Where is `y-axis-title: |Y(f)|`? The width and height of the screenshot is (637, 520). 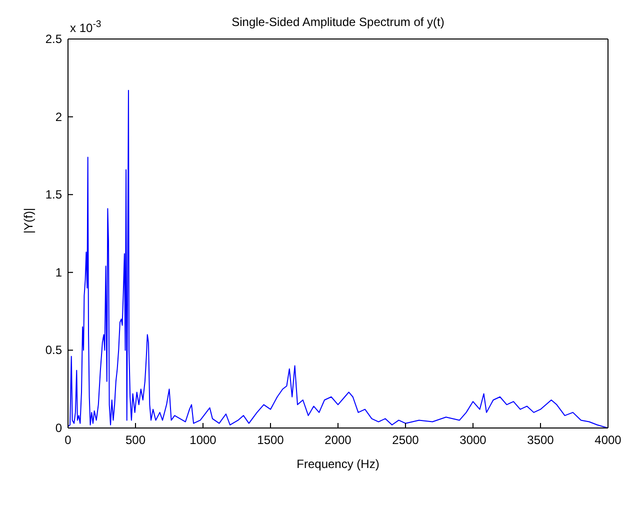
y-axis-title: |Y(f)| is located at coordinates (28, 221).